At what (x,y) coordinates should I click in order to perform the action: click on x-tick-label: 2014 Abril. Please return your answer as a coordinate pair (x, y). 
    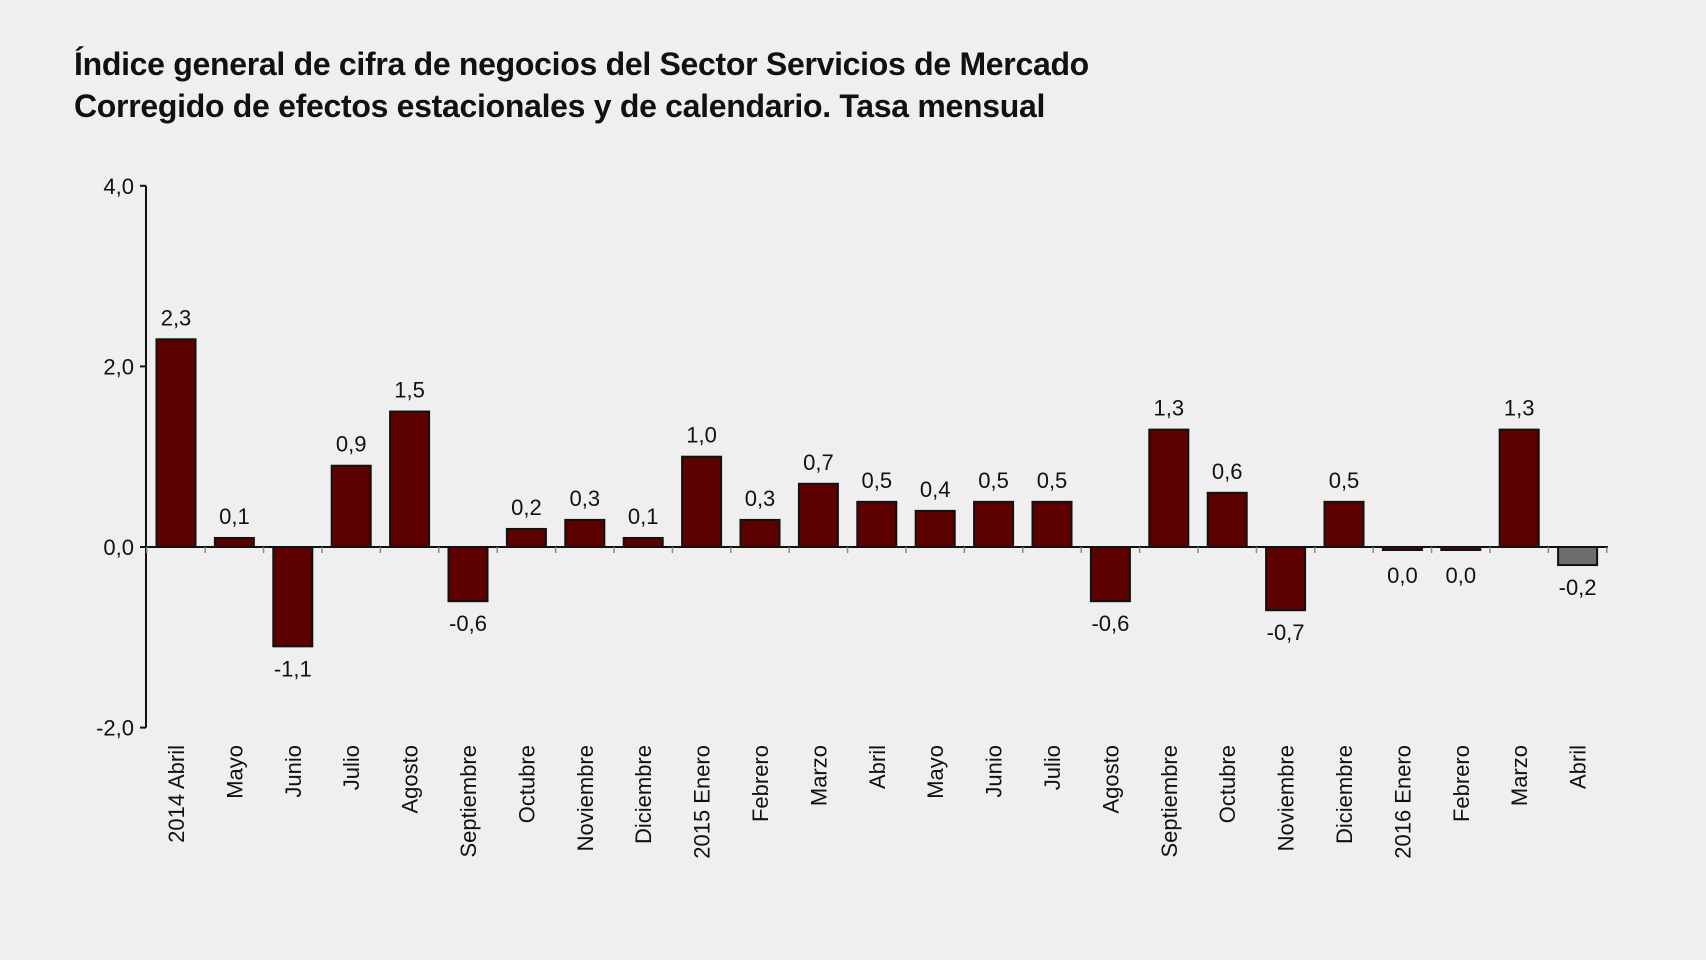
    Looking at the image, I should click on (176, 794).